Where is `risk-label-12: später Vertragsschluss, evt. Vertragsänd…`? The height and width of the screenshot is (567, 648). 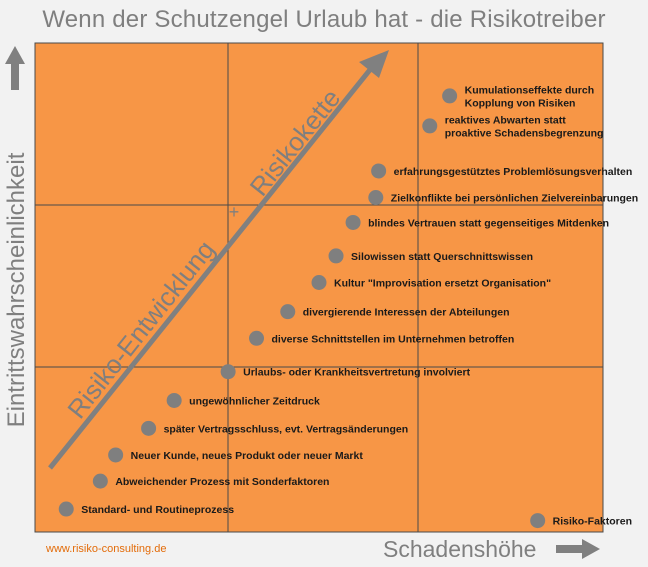 risk-label-12: später Vertragsschluss, evt. Vertragsänd… is located at coordinates (286, 429).